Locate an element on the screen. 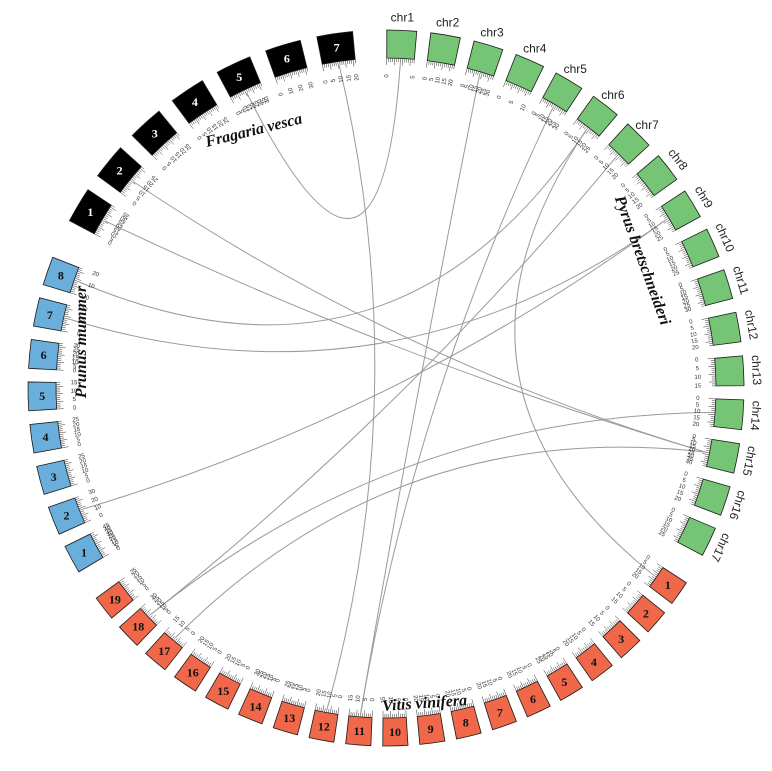 This screenshot has width=772, height=771. species-label-vitis: Vitis vinifera is located at coordinates (425, 703).